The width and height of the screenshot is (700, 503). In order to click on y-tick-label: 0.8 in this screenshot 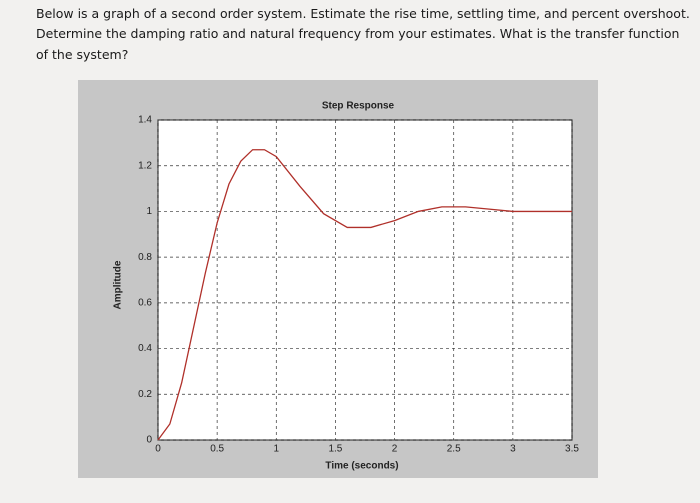, I will do `click(145, 257)`.